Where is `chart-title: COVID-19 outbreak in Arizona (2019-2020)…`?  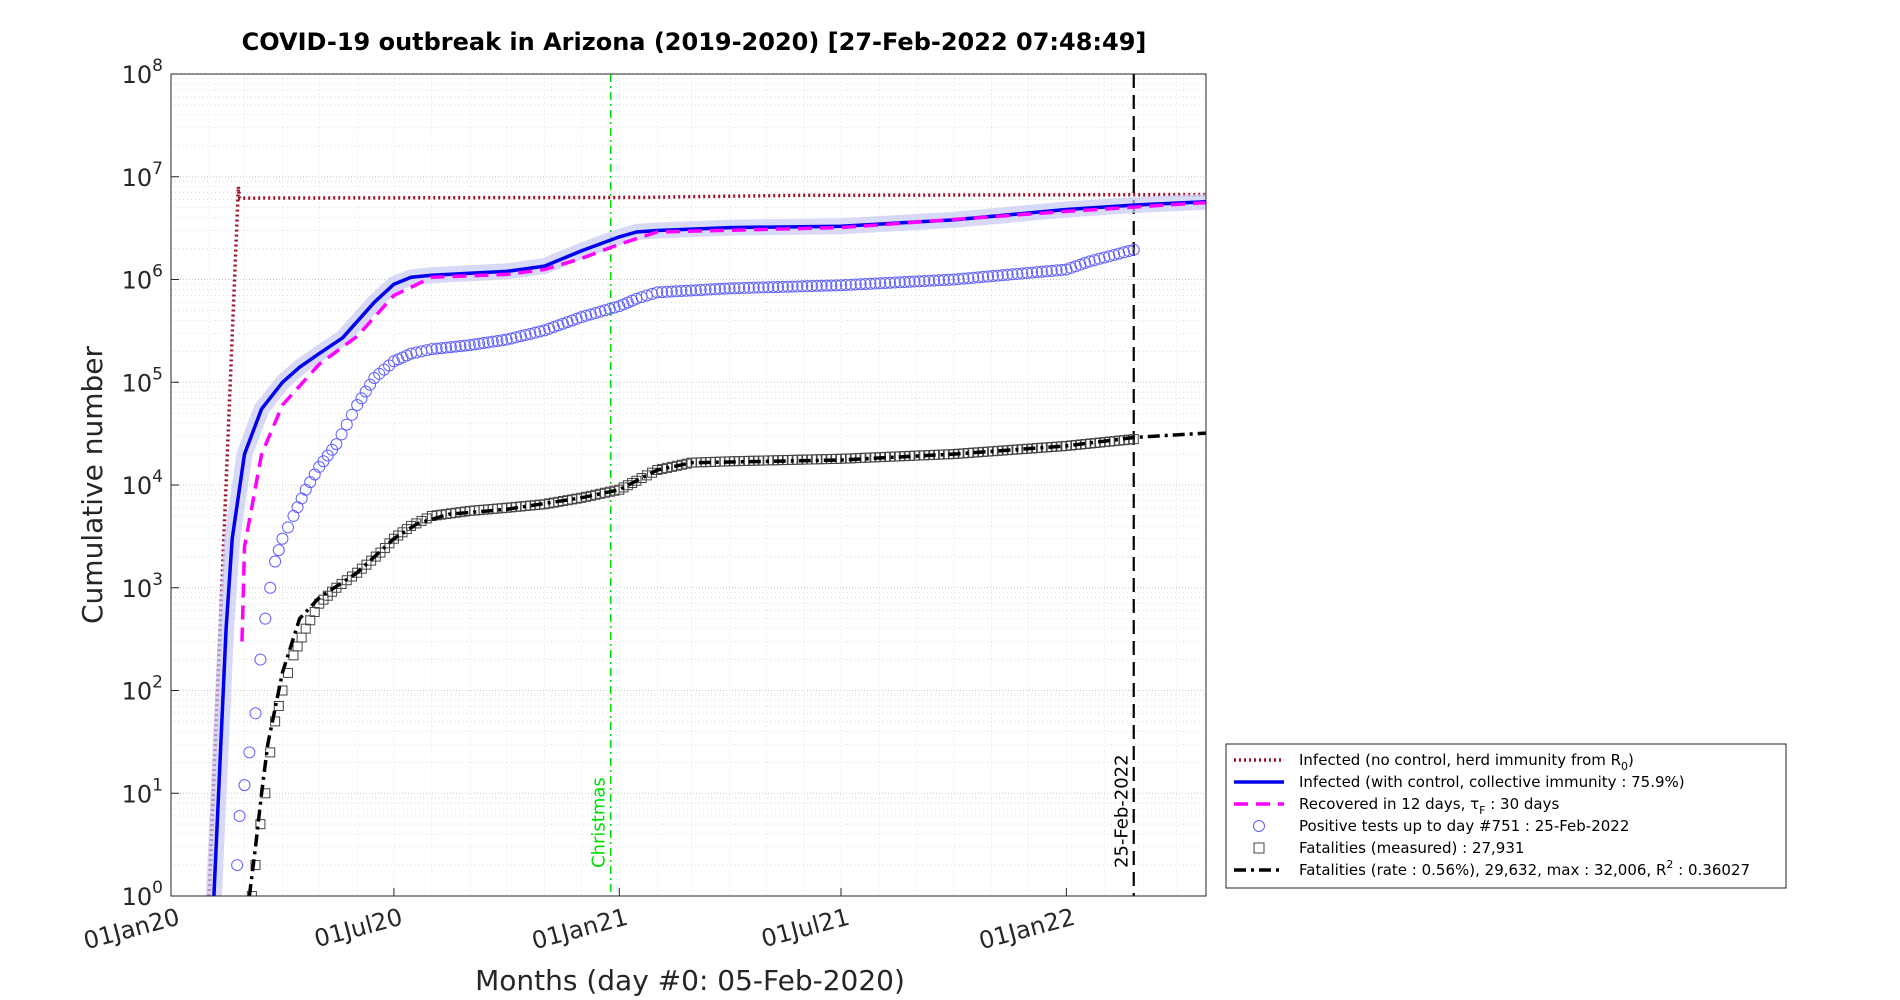
chart-title: COVID-19 outbreak in Arizona (2019-2020)… is located at coordinates (694, 42).